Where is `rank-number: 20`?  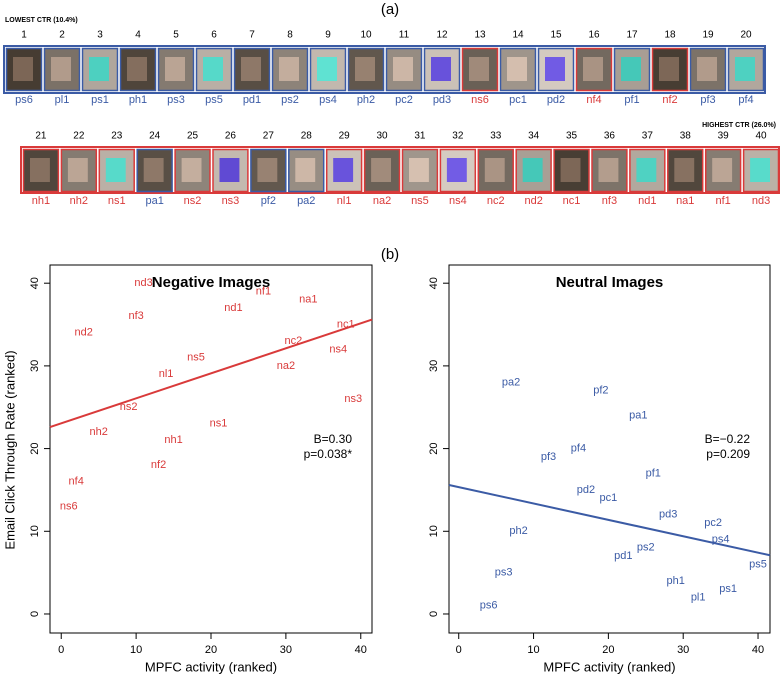 rank-number: 20 is located at coordinates (746, 35).